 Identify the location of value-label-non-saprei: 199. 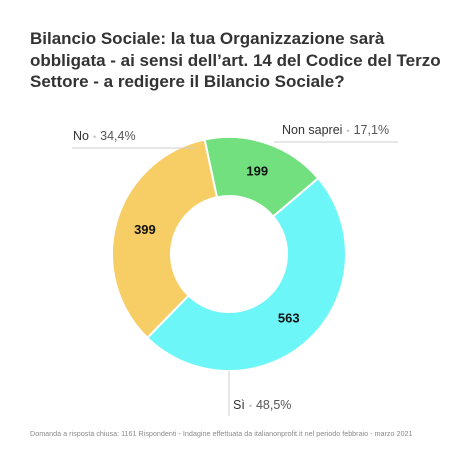
(257, 171).